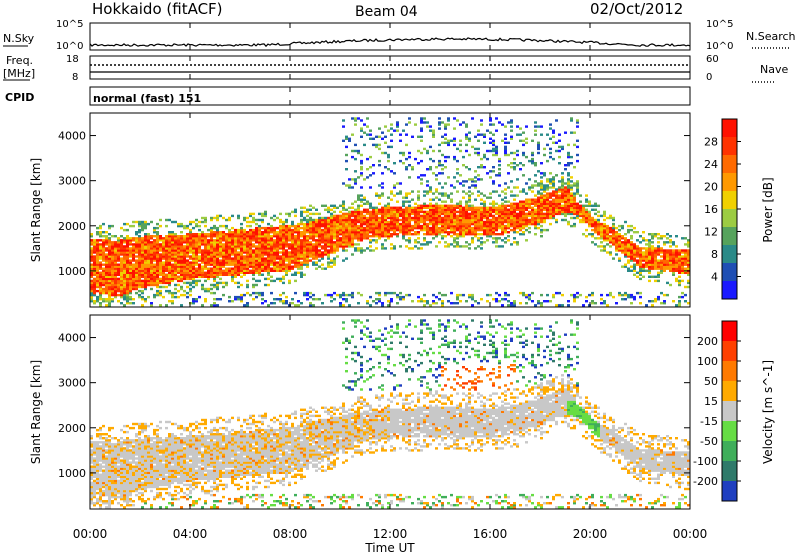 This screenshot has height=554, width=800. Describe the element at coordinates (69, 24) in the screenshot. I see `noise-left-tick-high: 10^5` at that location.